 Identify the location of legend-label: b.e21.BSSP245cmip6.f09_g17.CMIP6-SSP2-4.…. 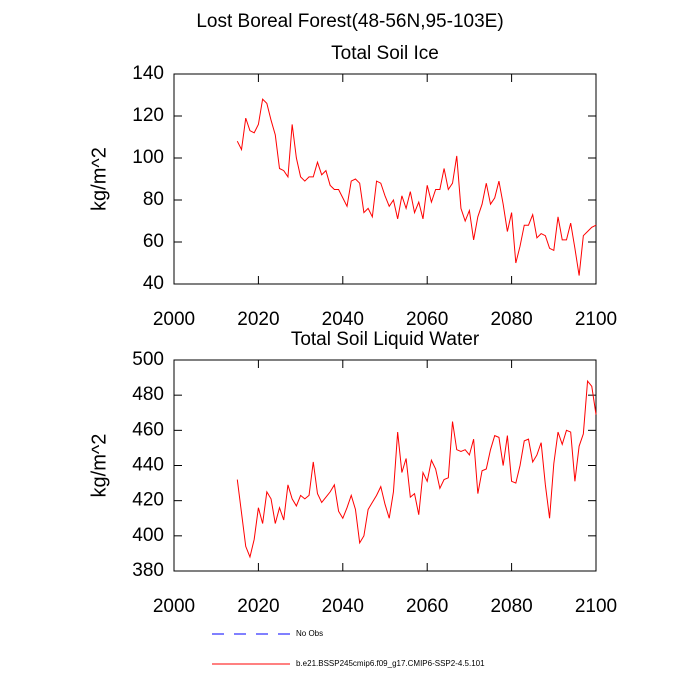
(390, 663).